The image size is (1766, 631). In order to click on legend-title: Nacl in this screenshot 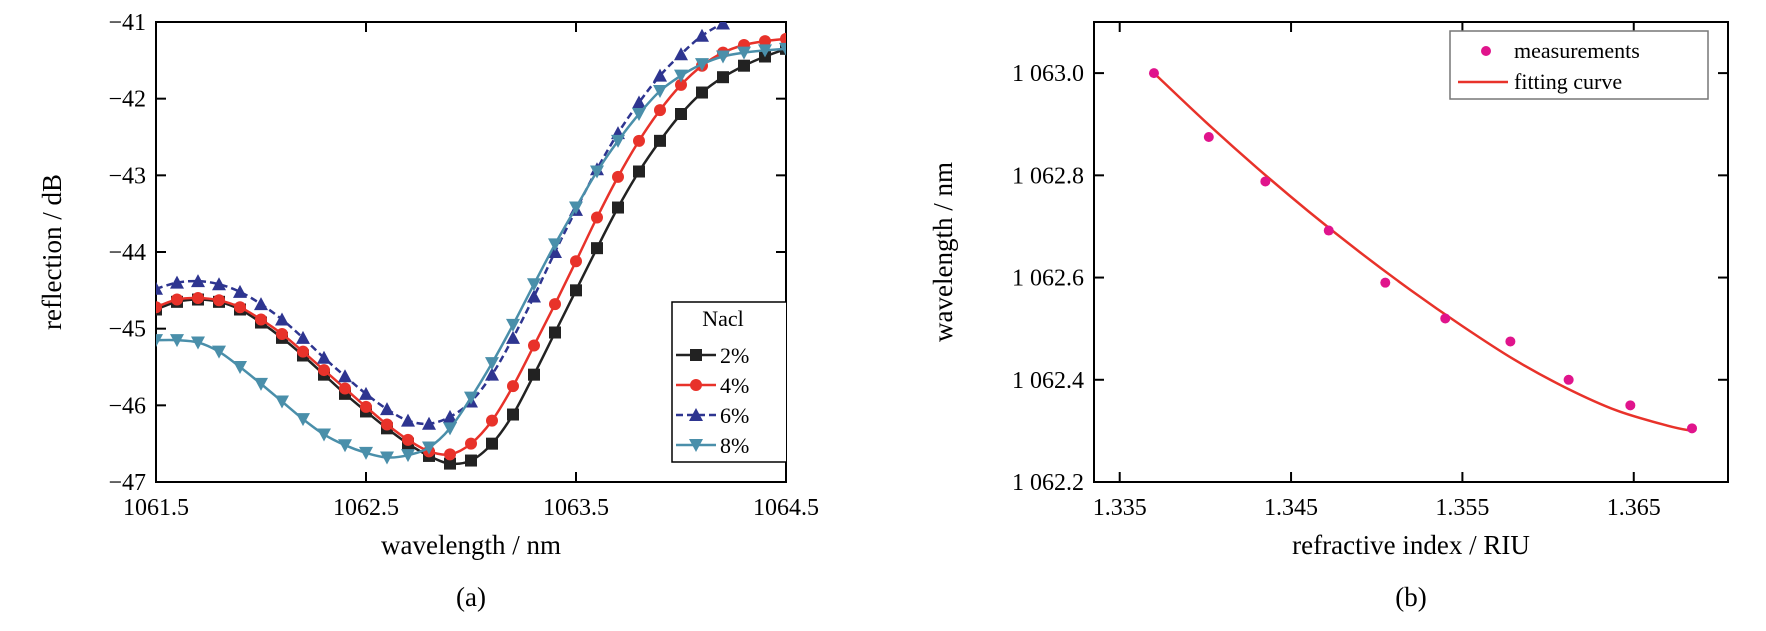, I will do `click(723, 318)`.